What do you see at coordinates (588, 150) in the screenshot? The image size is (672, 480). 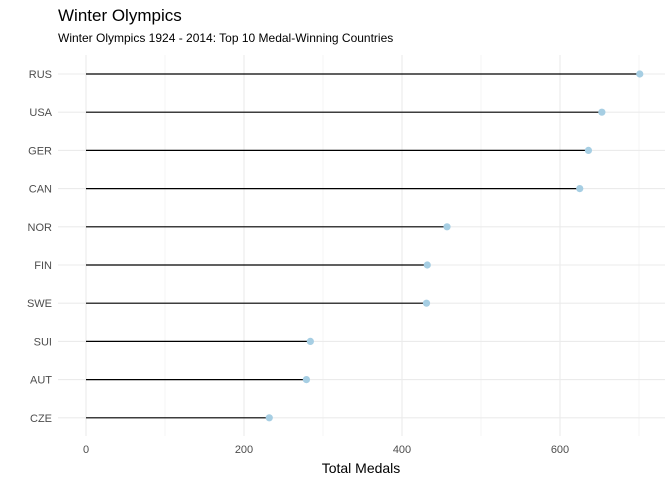 I see `lollipop-point-ger` at bounding box center [588, 150].